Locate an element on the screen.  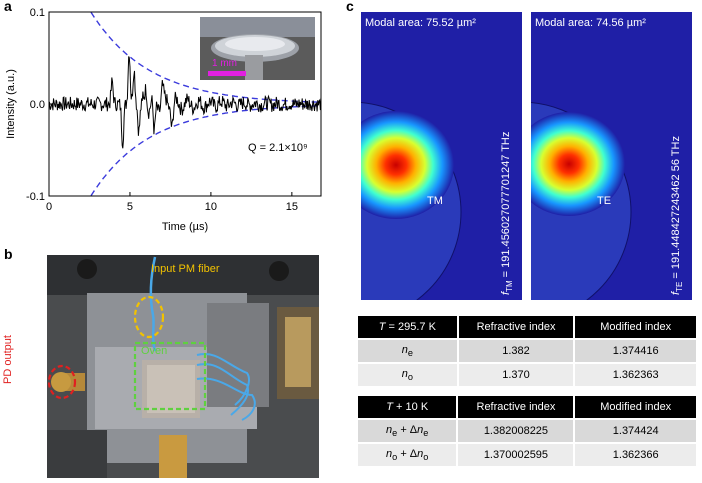
table2-row1-modified: 1.374424 is located at coordinates (634, 430).